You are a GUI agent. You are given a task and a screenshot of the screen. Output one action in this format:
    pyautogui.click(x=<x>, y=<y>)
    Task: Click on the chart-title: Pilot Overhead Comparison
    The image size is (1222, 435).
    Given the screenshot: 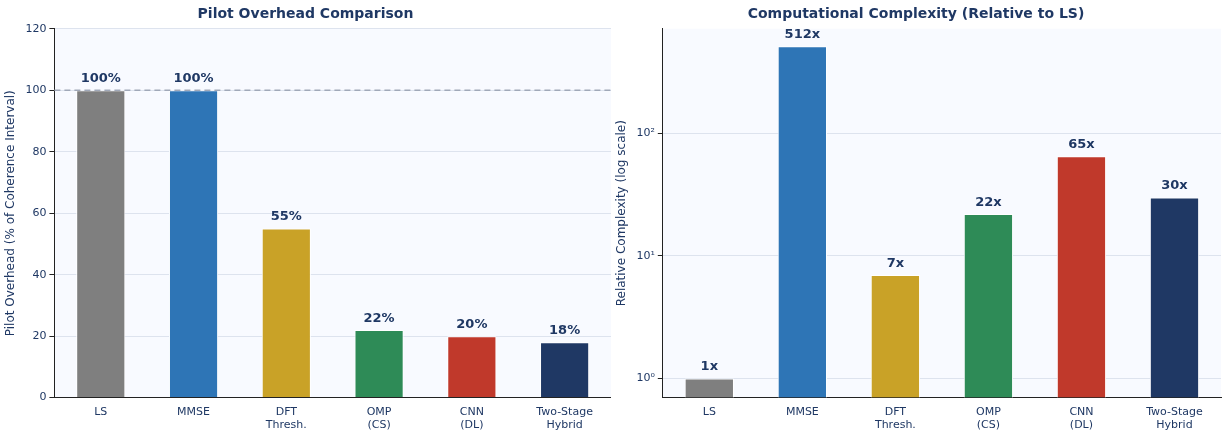 What is the action you would take?
    pyautogui.click(x=305, y=13)
    